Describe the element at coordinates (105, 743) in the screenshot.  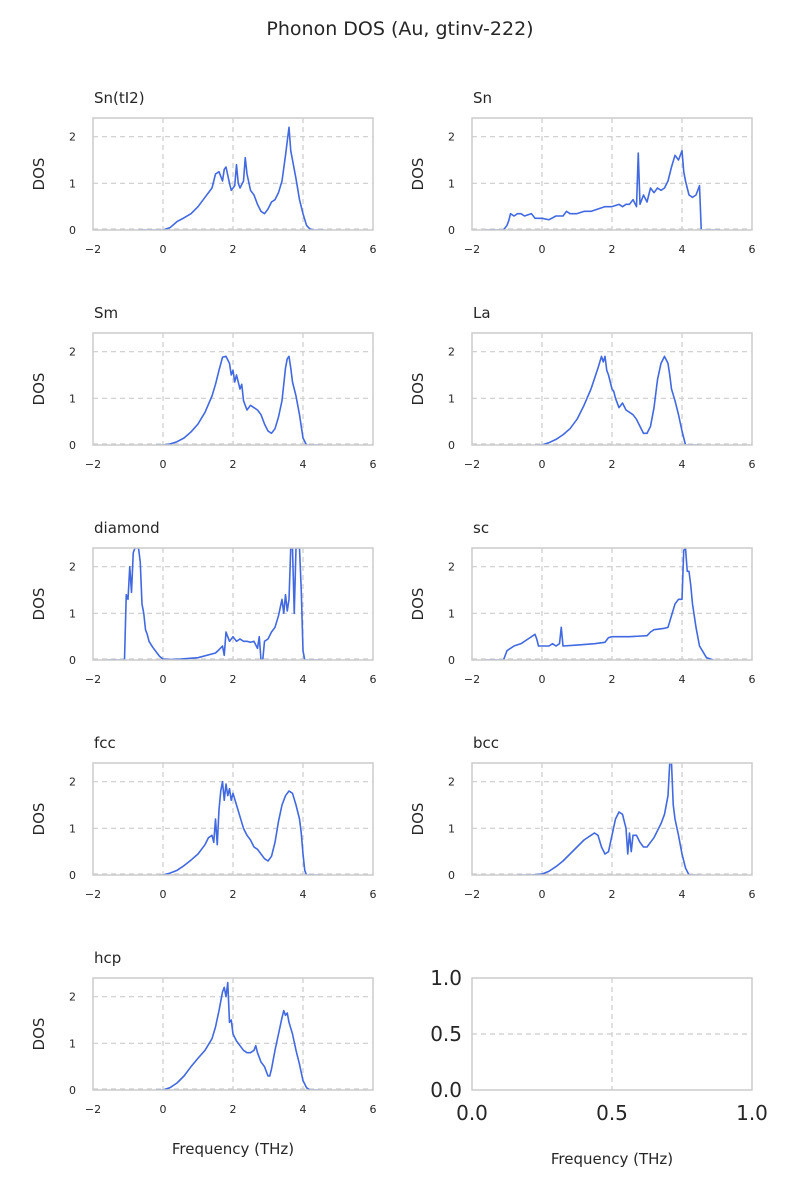
I see `panel-title: fcc` at that location.